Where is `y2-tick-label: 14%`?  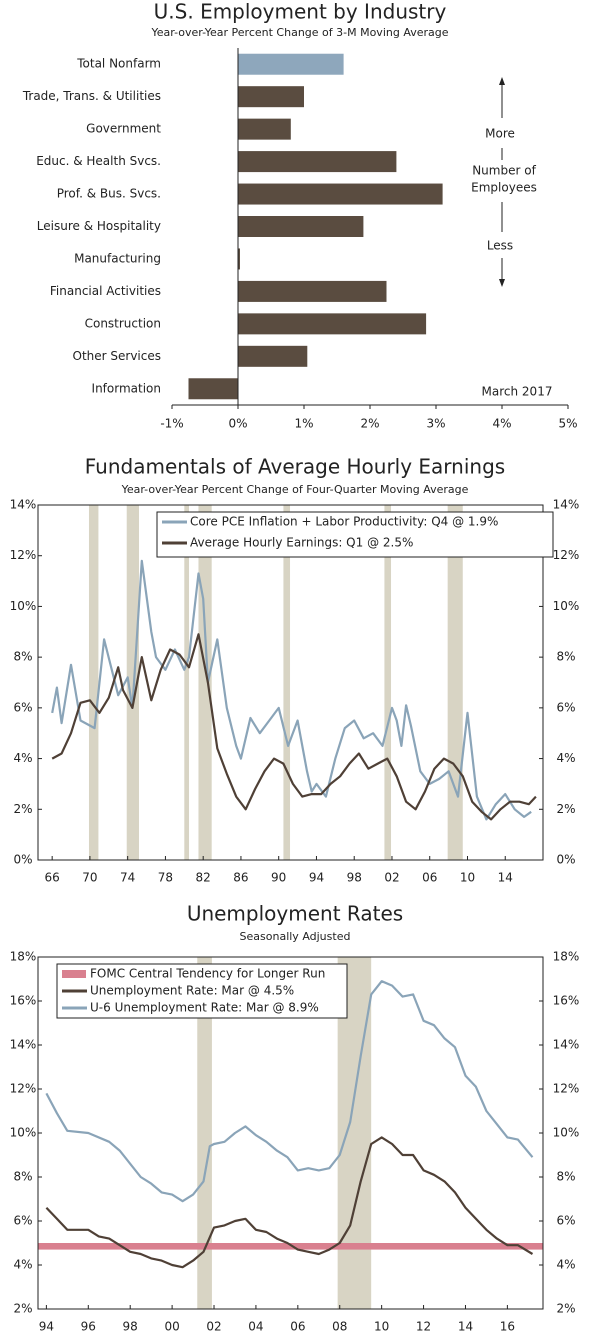
y2-tick-label: 14% is located at coordinates (566, 505).